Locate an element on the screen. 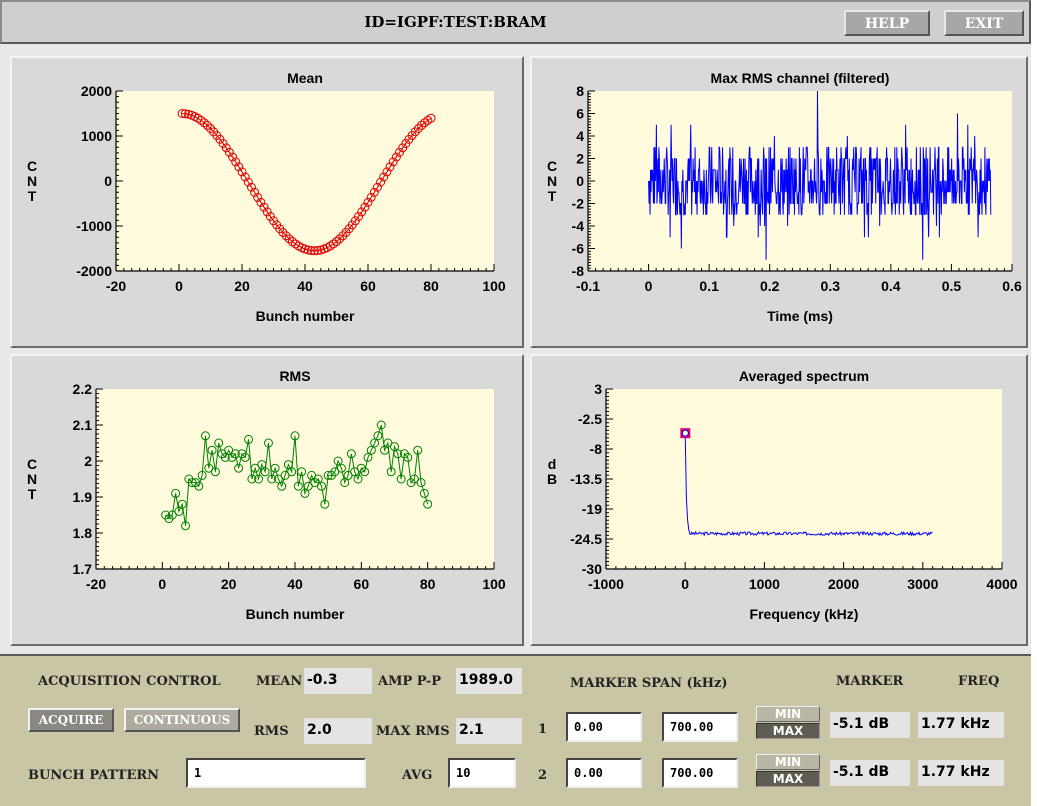 This screenshot has height=806, width=1037. help-button: HELP is located at coordinates (887, 23).